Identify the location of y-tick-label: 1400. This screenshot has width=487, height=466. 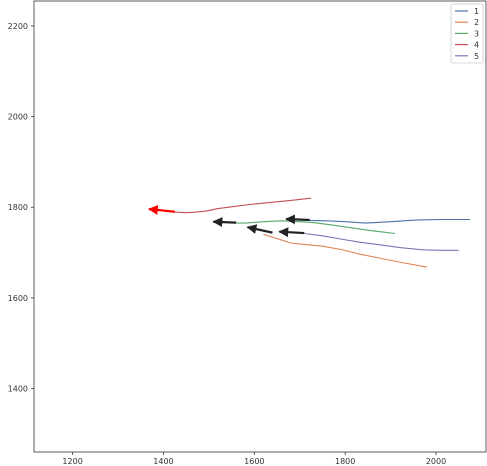
(18, 389).